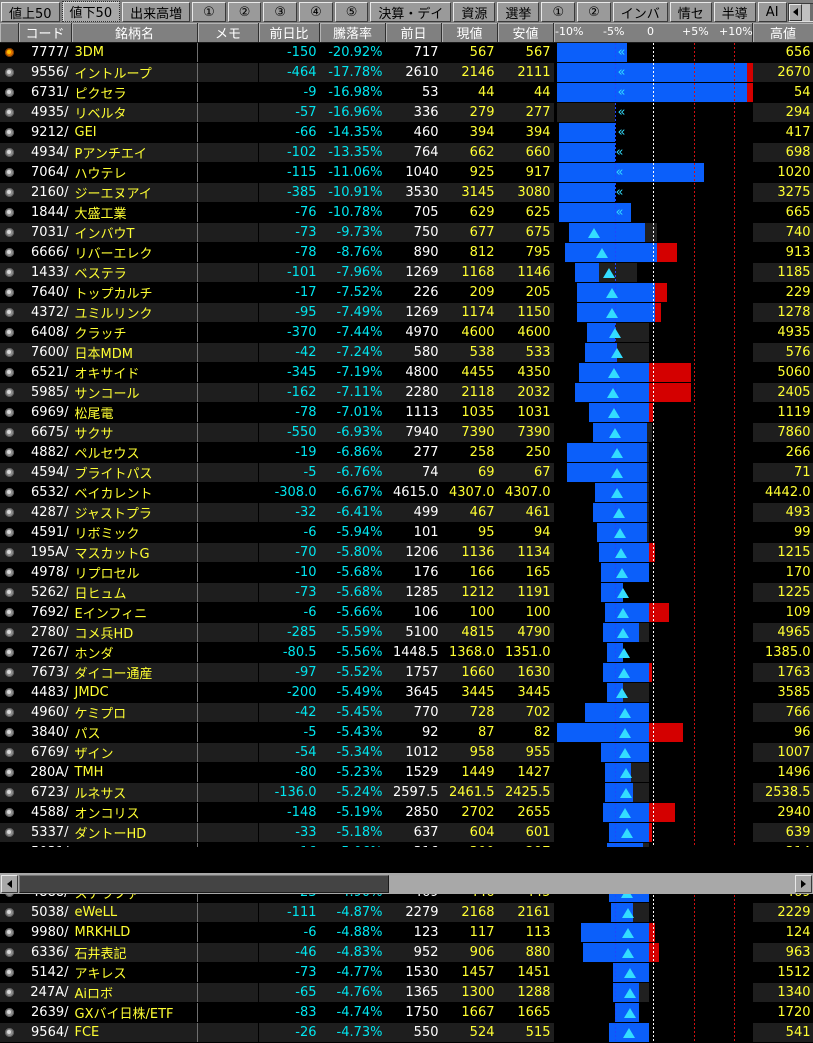 This screenshot has height=1043, width=813. I want to click on cell-code: 5337/, so click(45, 833).